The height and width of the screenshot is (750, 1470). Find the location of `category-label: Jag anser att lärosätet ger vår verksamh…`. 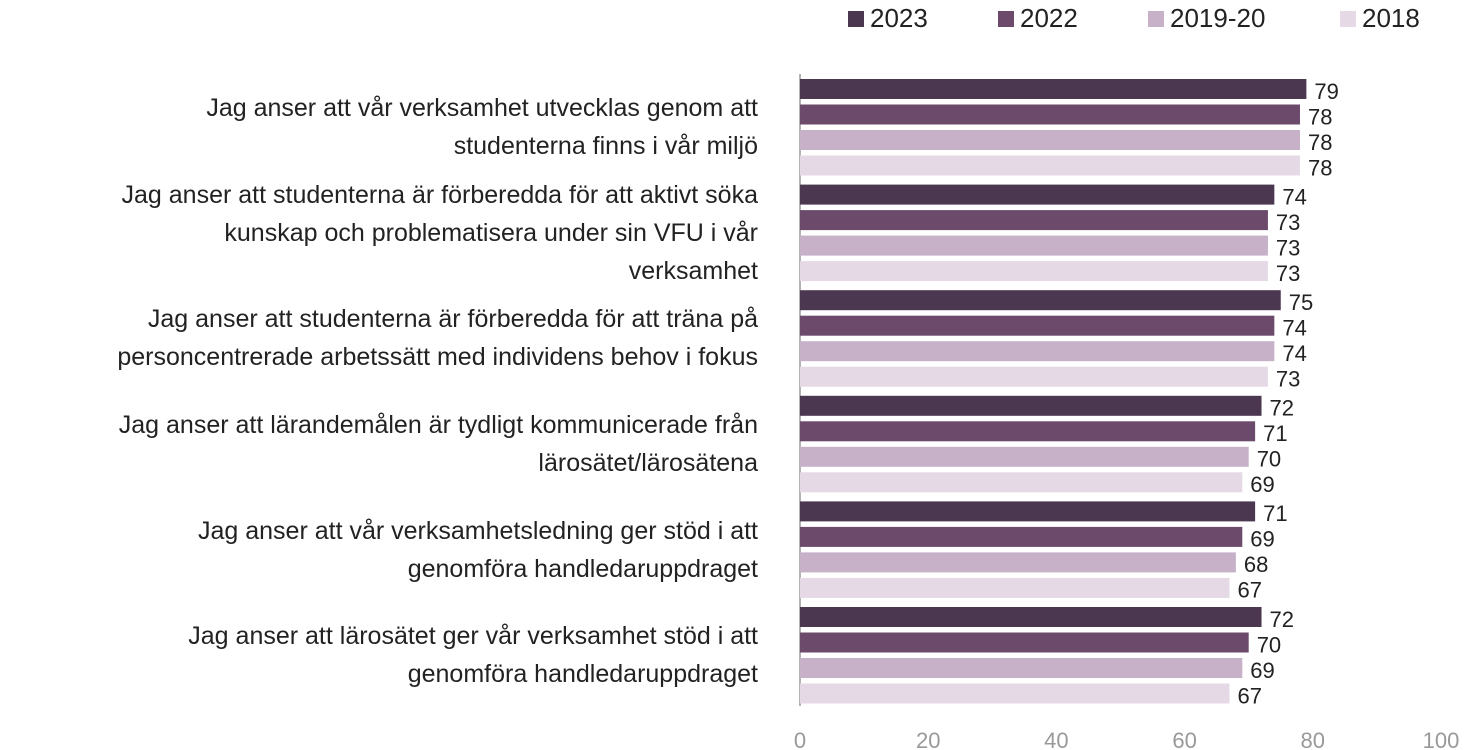

category-label: Jag anser att lärosätet ger vår verksamh… is located at coordinates (473, 655).